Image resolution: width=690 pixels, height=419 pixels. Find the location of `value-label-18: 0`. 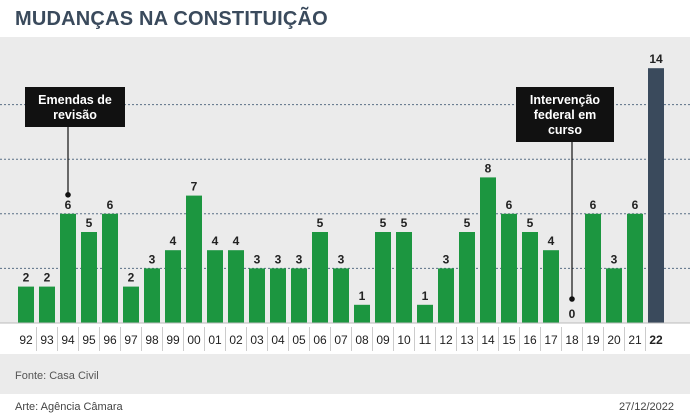

value-label-18: 0 is located at coordinates (572, 314).